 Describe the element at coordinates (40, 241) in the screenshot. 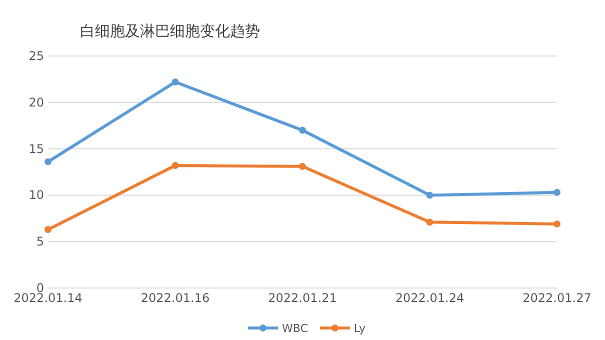

I see `y-tick-label: 5` at that location.